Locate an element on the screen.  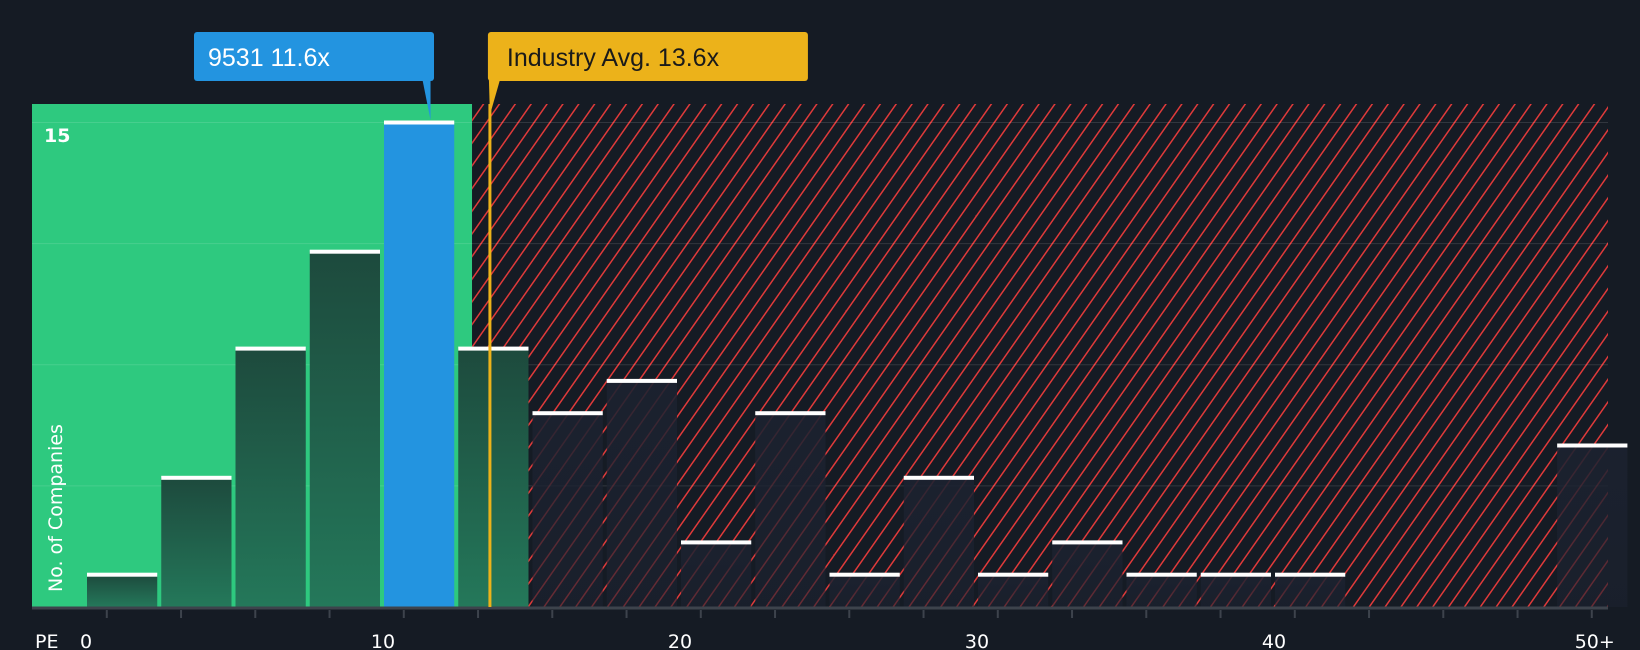
x-tick-label: 30 is located at coordinates (977, 640).